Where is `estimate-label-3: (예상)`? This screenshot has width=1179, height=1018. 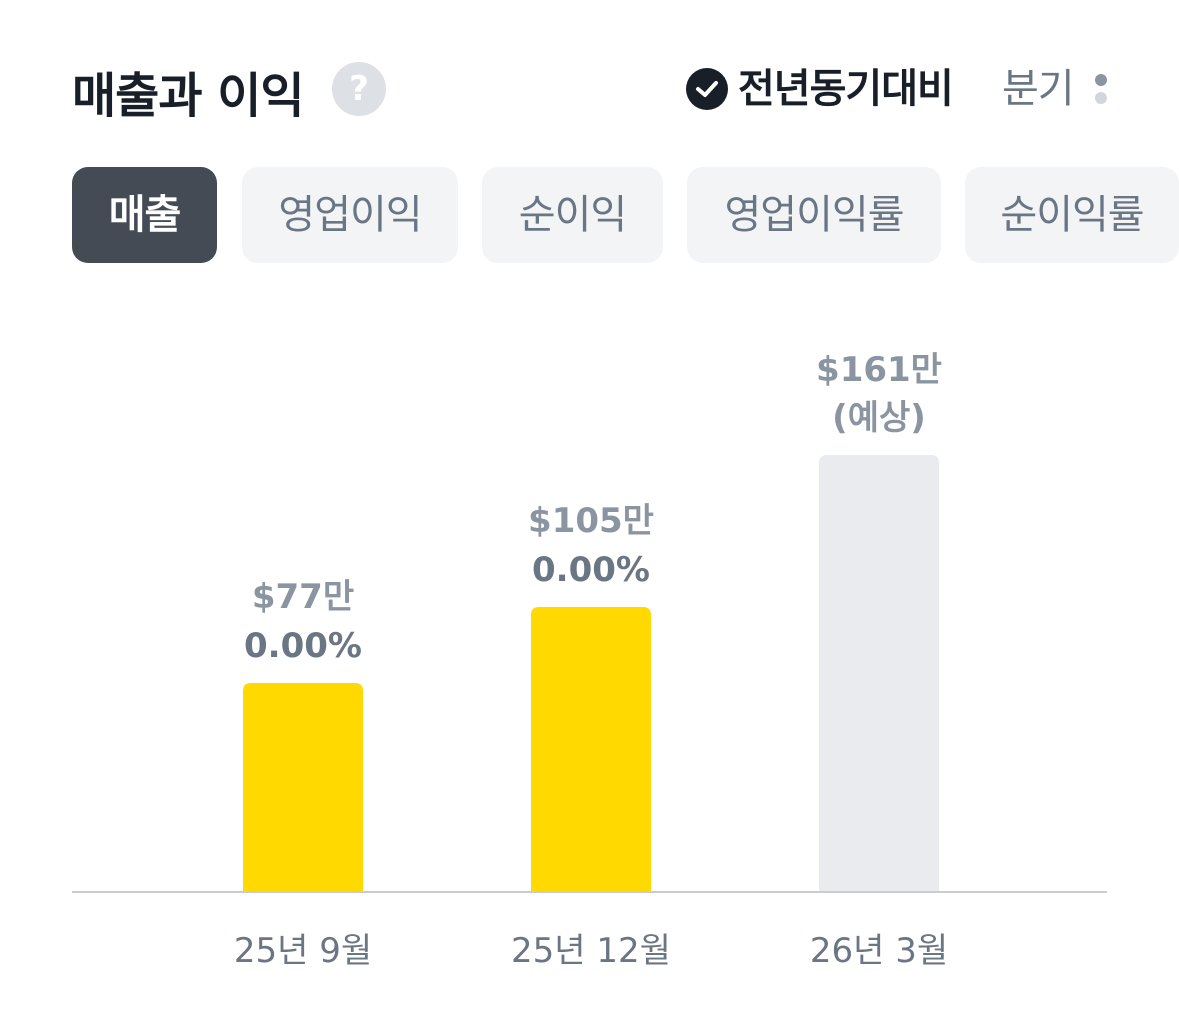
estimate-label-3: (예상) is located at coordinates (879, 418).